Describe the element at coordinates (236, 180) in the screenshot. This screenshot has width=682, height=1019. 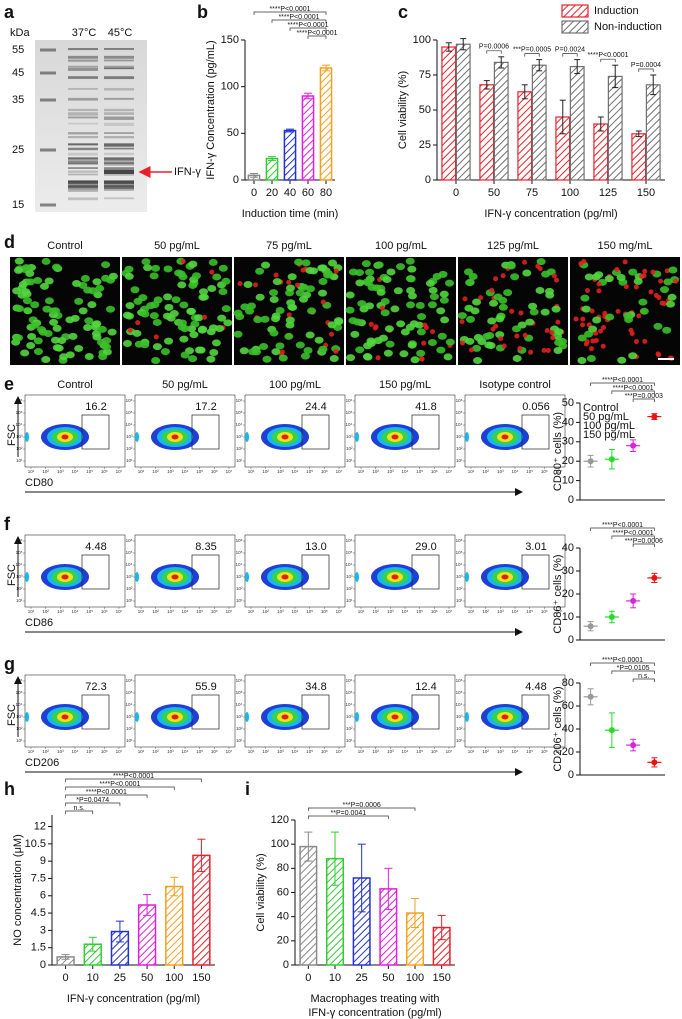
I see `y-tick-label: 0` at that location.